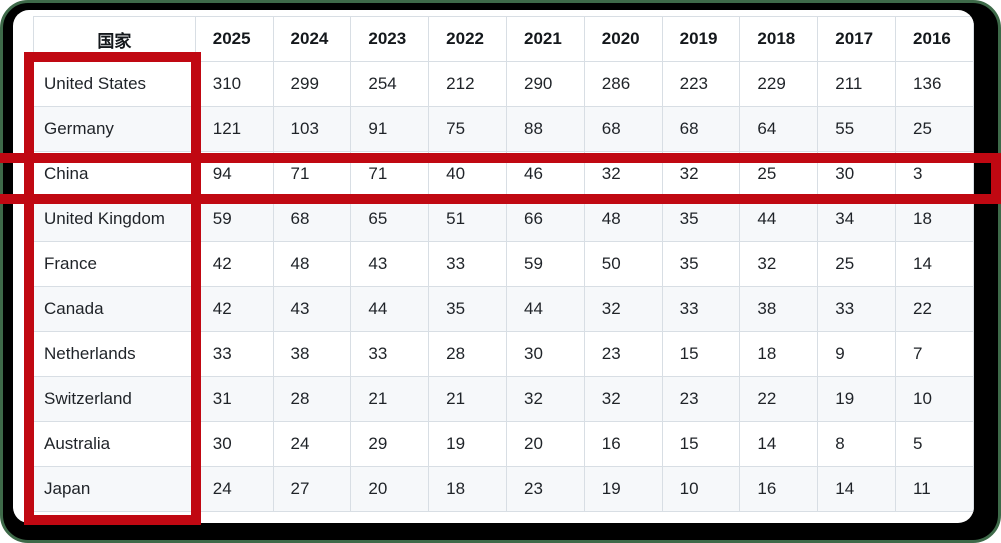  Describe the element at coordinates (390, 444) in the screenshot. I see `value-cell: 29` at that location.